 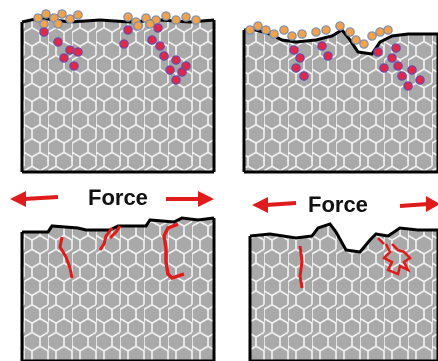 What do you see at coordinates (118, 197) in the screenshot?
I see `force-label-left: Force` at bounding box center [118, 197].